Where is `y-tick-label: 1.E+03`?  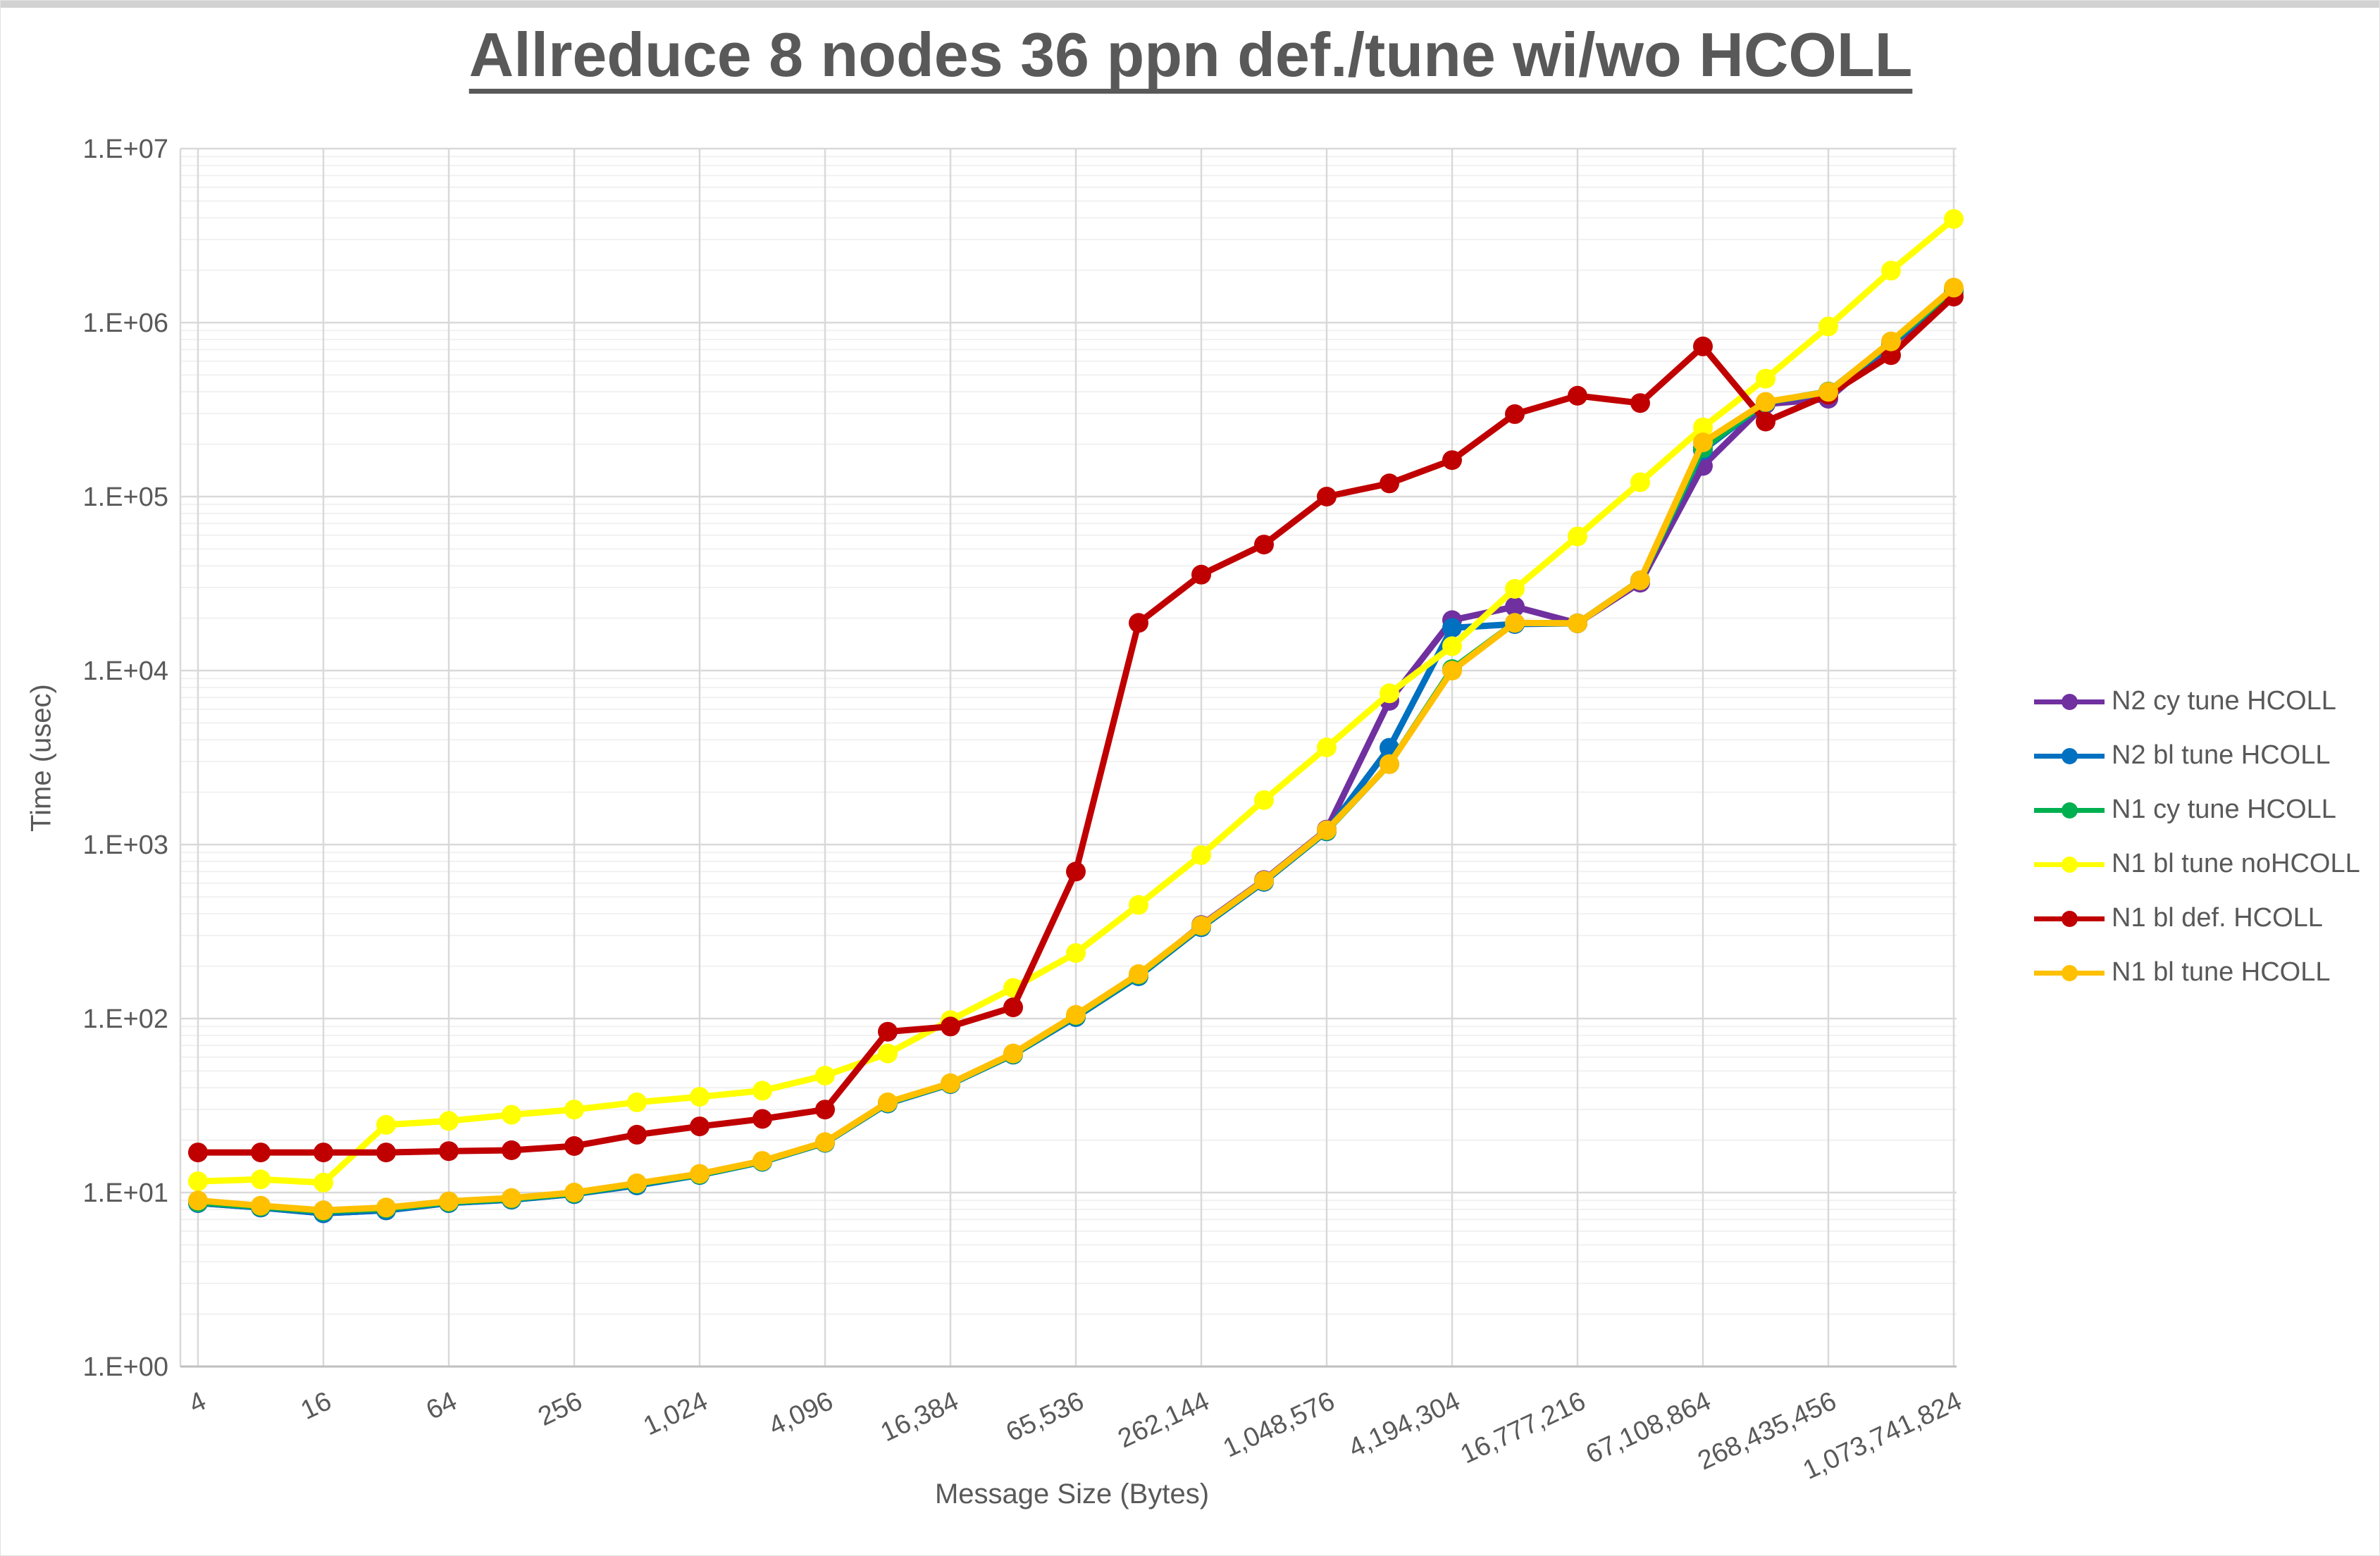
y-tick-label: 1.E+03 is located at coordinates (126, 845).